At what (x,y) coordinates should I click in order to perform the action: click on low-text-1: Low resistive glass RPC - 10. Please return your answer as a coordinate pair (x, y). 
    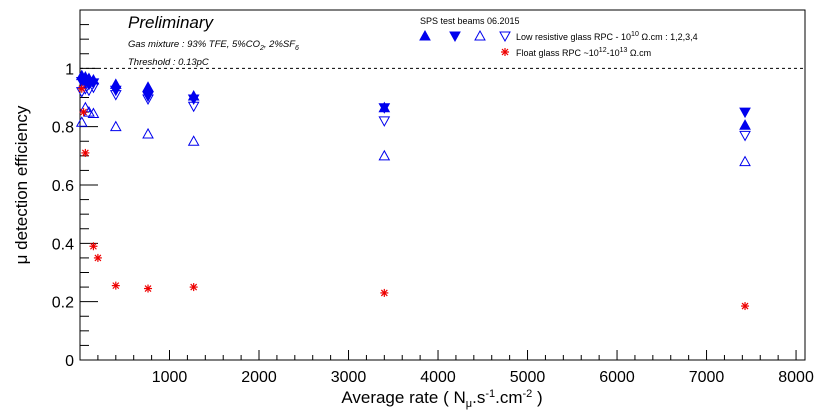
    Looking at the image, I should click on (573, 37).